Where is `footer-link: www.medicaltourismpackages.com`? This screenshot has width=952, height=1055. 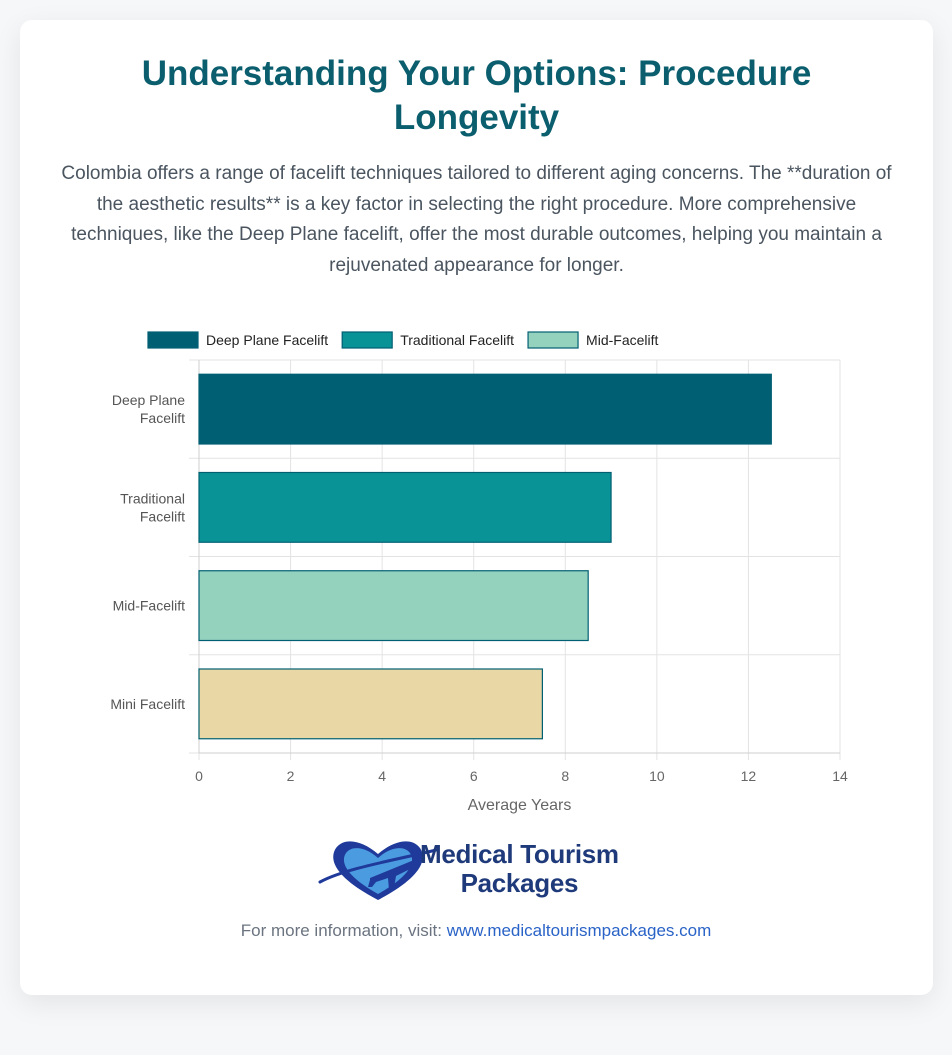 footer-link: www.medicaltourismpackages.com is located at coordinates (579, 930).